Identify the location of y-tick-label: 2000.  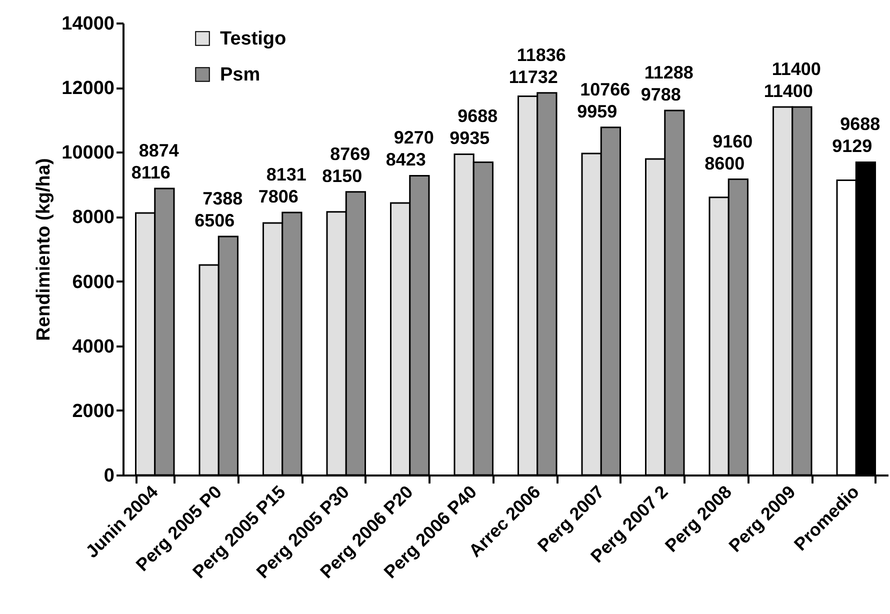
(93, 411).